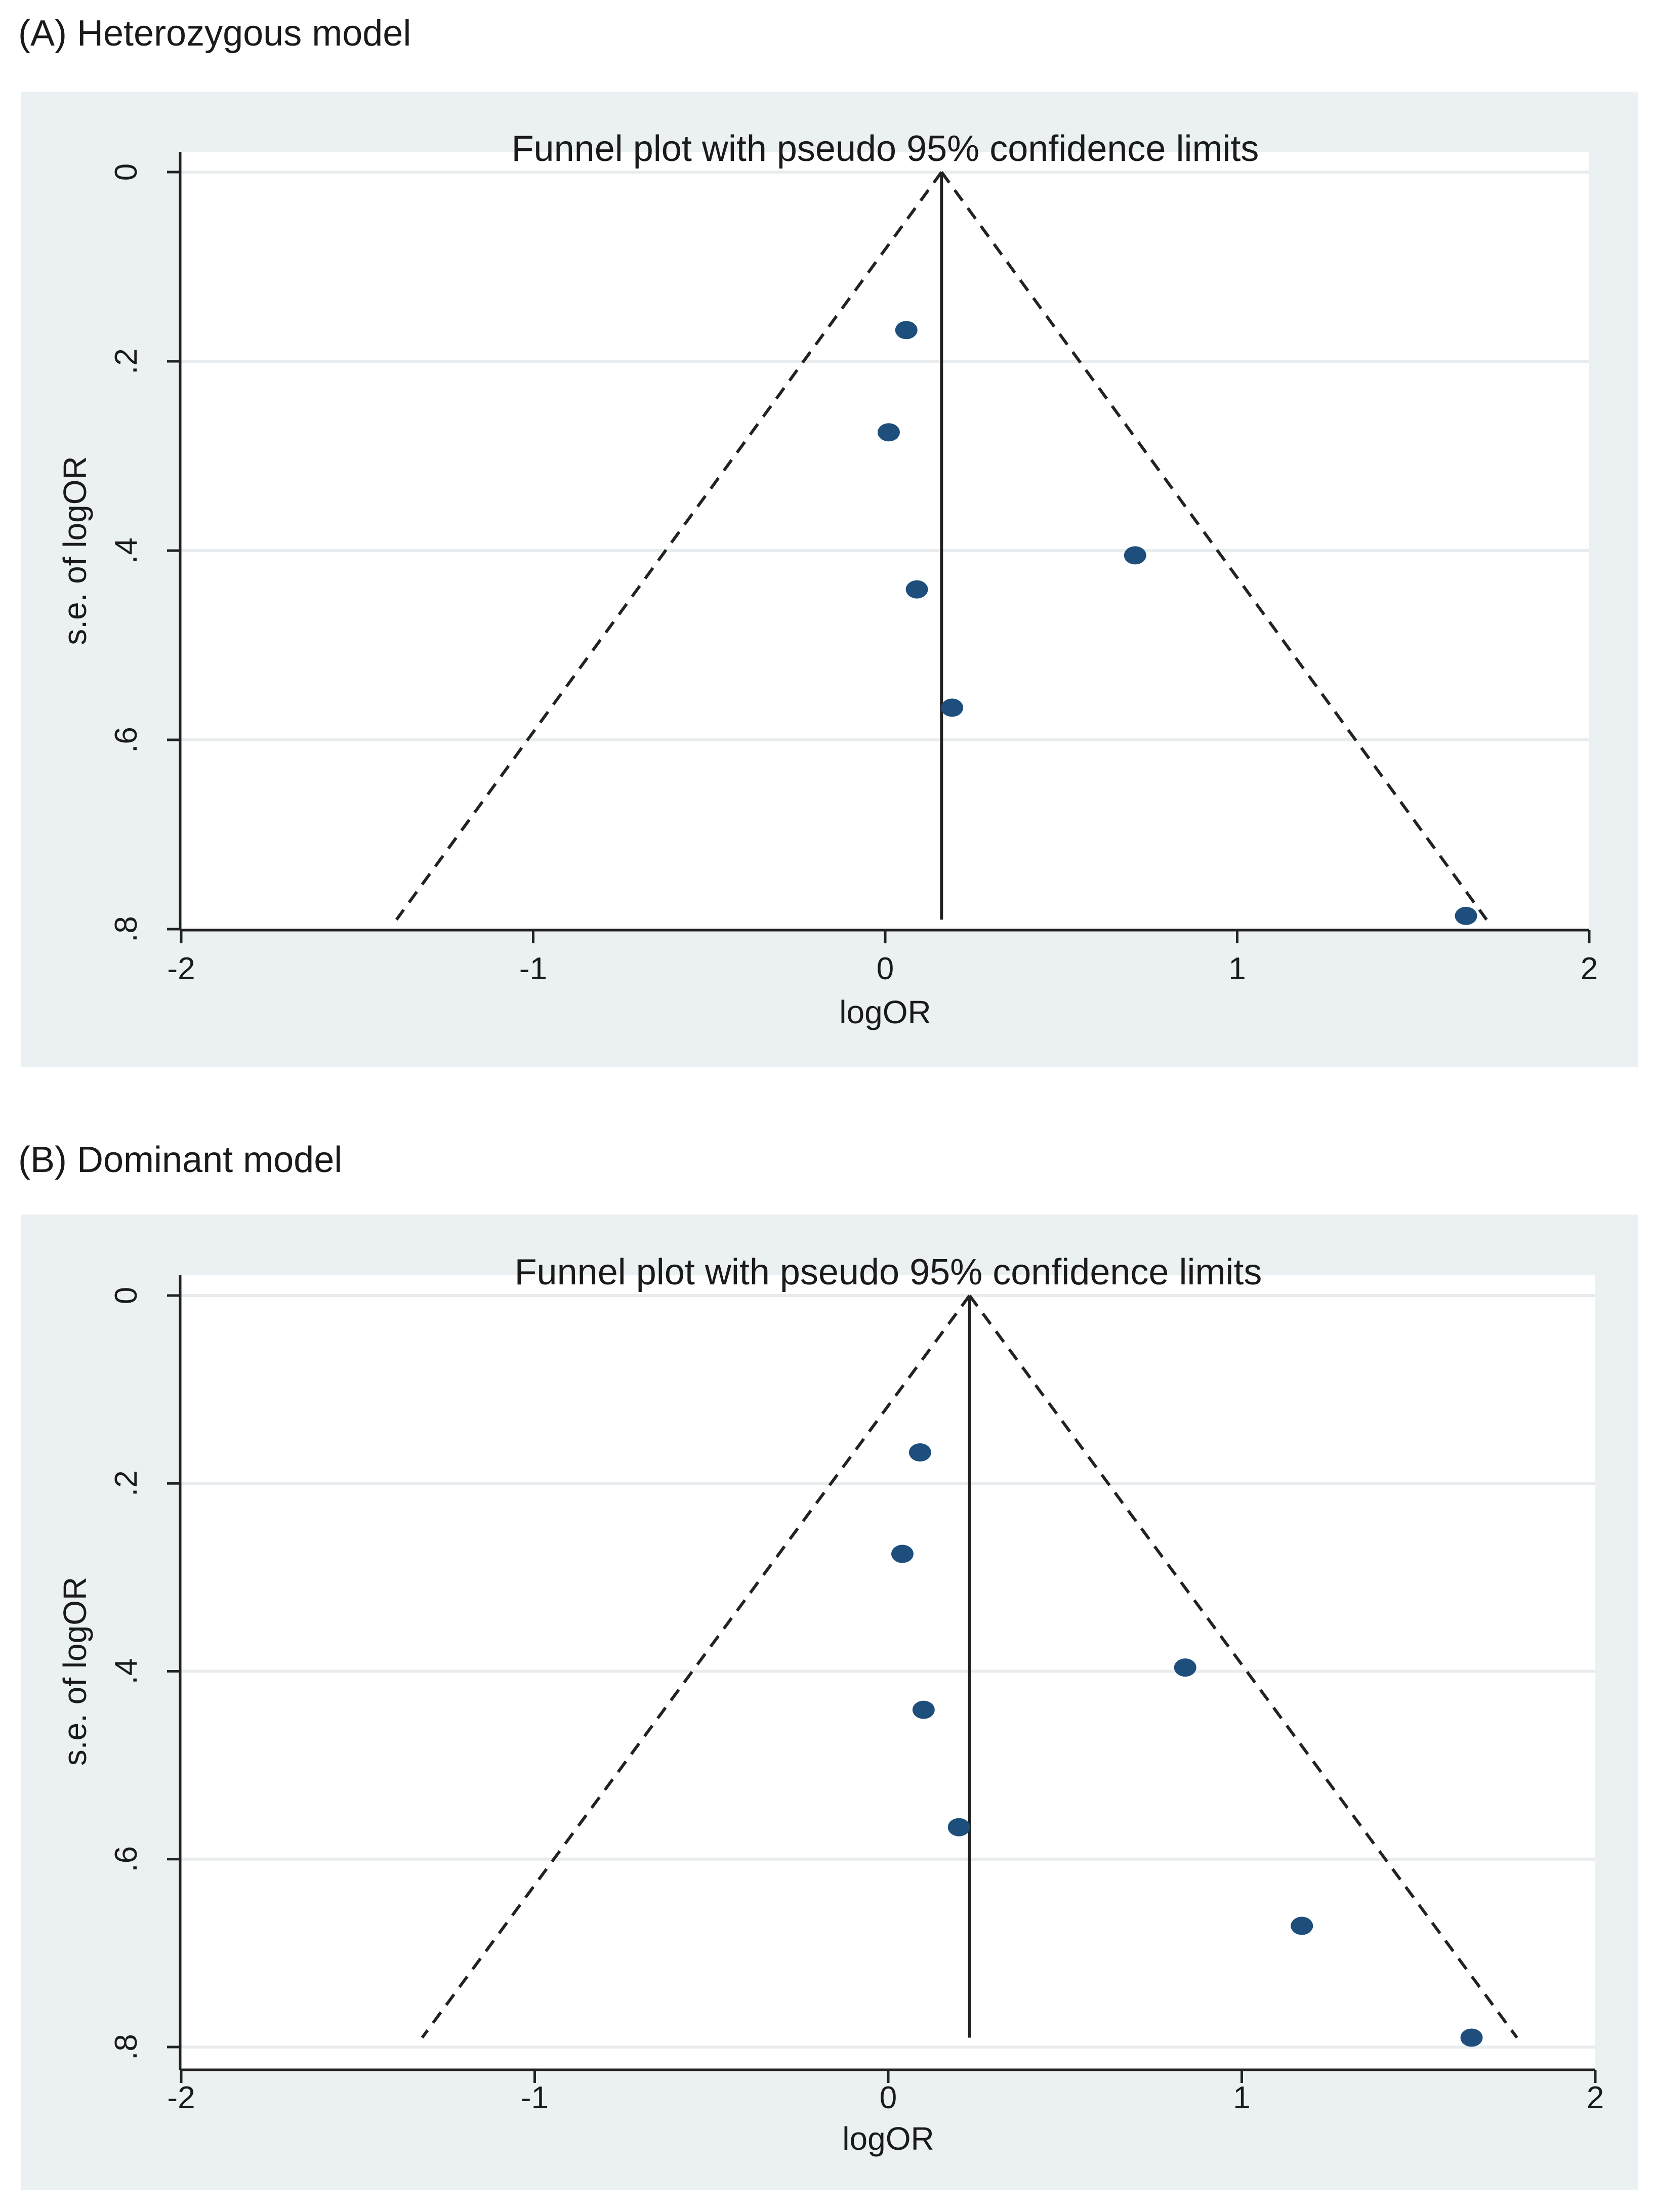 The image size is (1654, 2212). What do you see at coordinates (1243, 1667) in the screenshot?
I see `funnel-right-limit` at bounding box center [1243, 1667].